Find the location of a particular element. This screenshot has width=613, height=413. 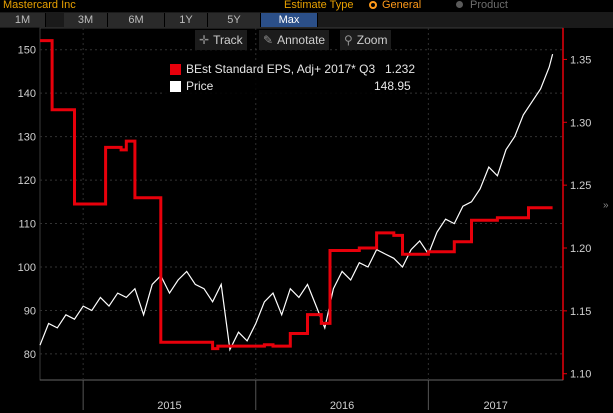

track-label: Track is located at coordinates (228, 40).